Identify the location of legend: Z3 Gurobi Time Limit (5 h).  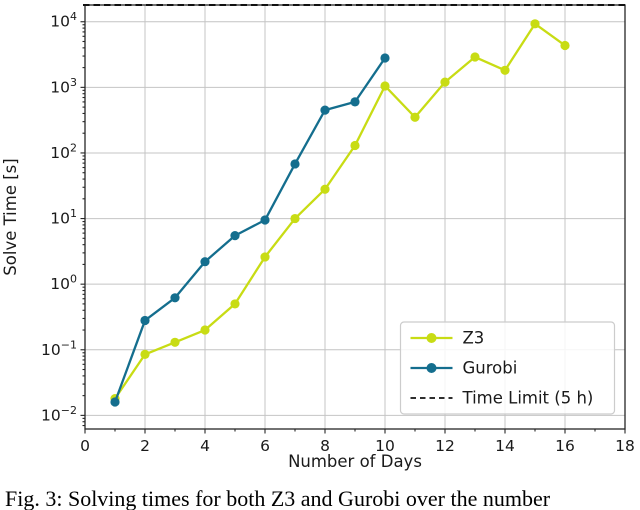
(507, 368).